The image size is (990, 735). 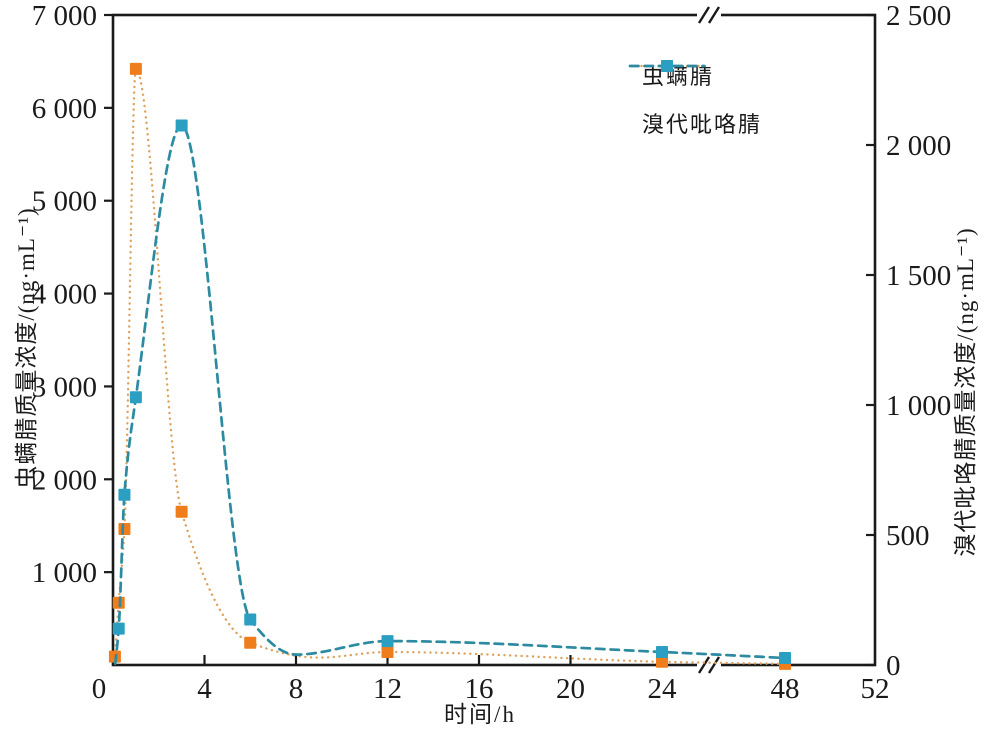 What do you see at coordinates (204, 689) in the screenshot?
I see `x-tick-label: 4` at bounding box center [204, 689].